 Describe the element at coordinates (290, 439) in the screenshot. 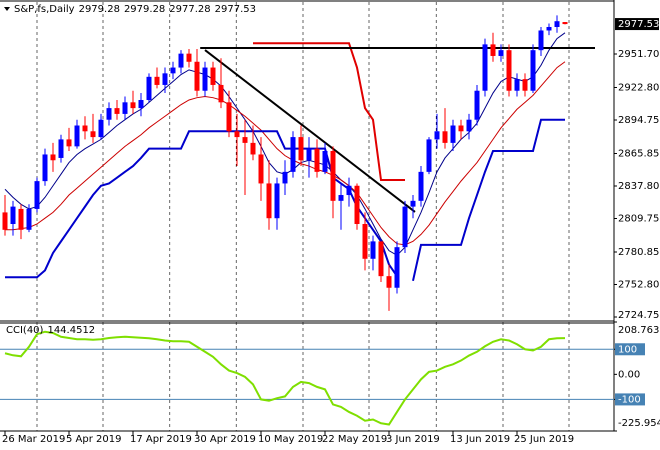

I see `x-tick-label: 10 May 2019` at that location.